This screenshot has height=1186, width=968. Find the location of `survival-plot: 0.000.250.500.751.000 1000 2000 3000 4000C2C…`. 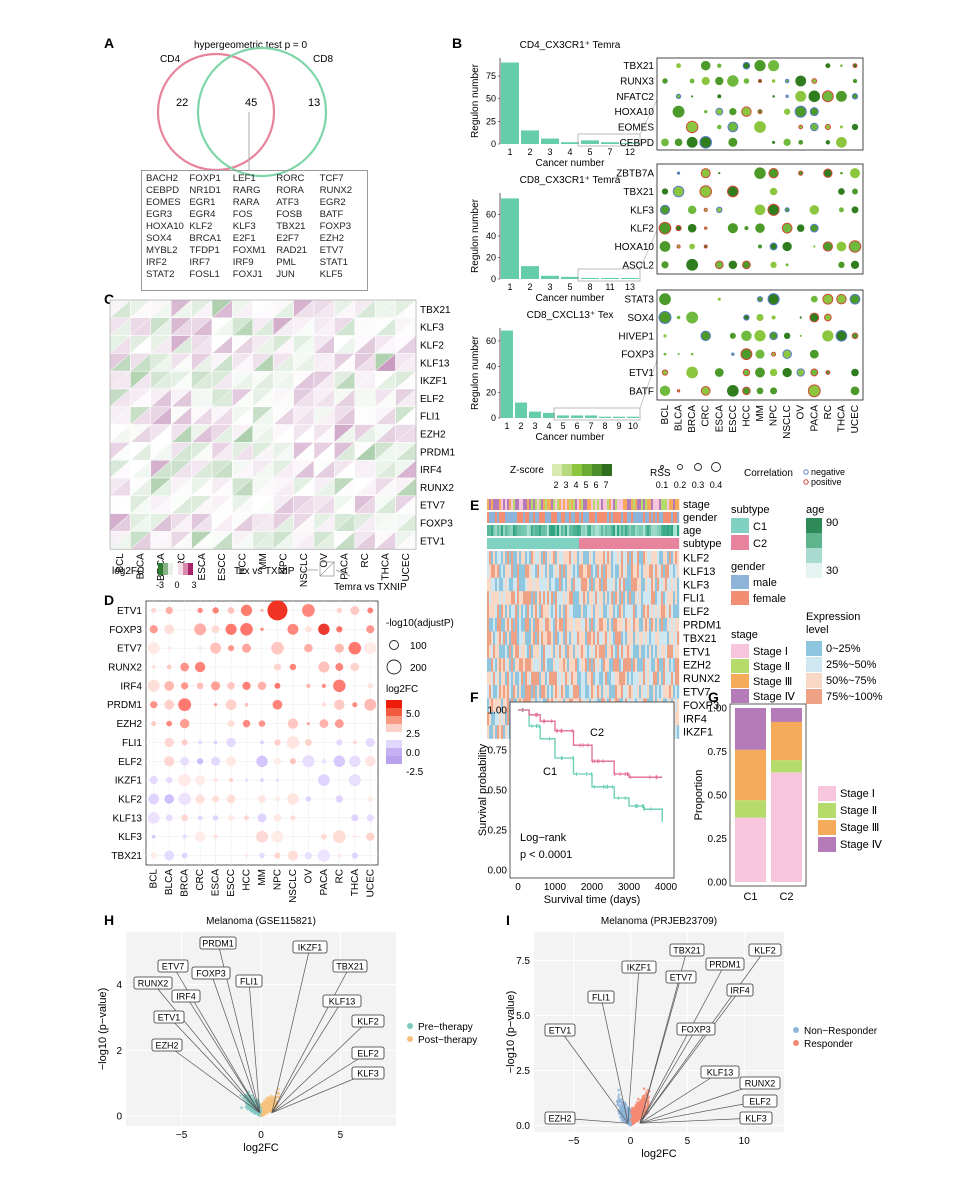

survival-plot: 0.000.250.500.751.000 1000 2000 3000 4000C2C… is located at coordinates (577, 803).